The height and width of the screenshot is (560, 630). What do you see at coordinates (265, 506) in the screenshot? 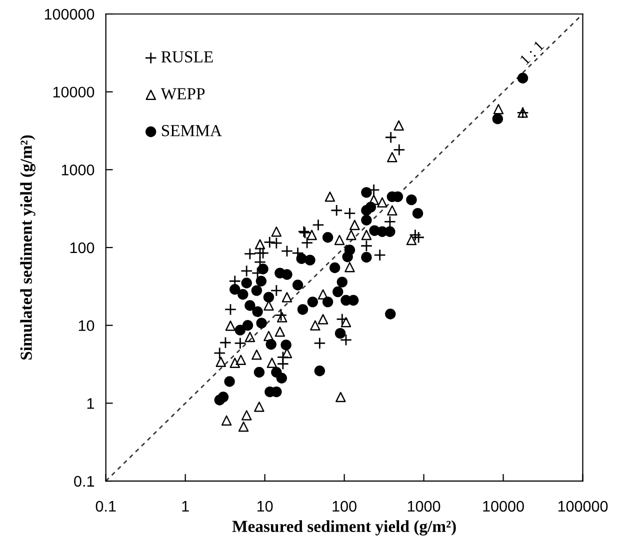
I see `x-tick-label: 10` at bounding box center [265, 506].